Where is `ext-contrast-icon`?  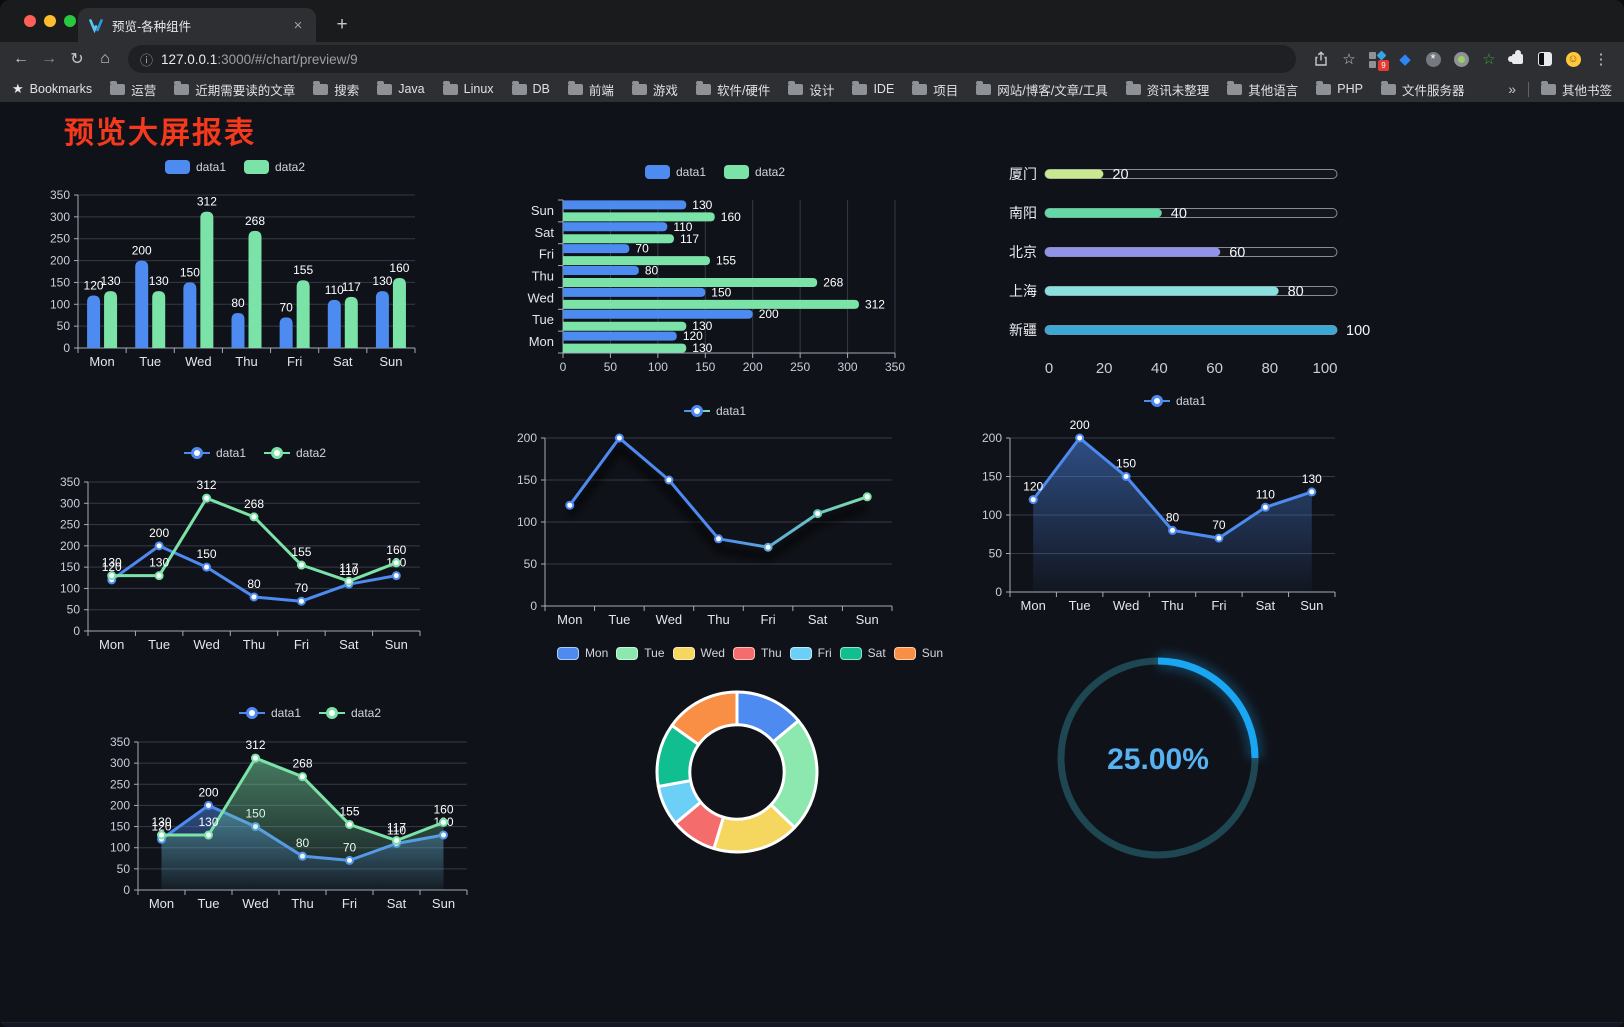 ext-contrast-icon is located at coordinates (1545, 59).